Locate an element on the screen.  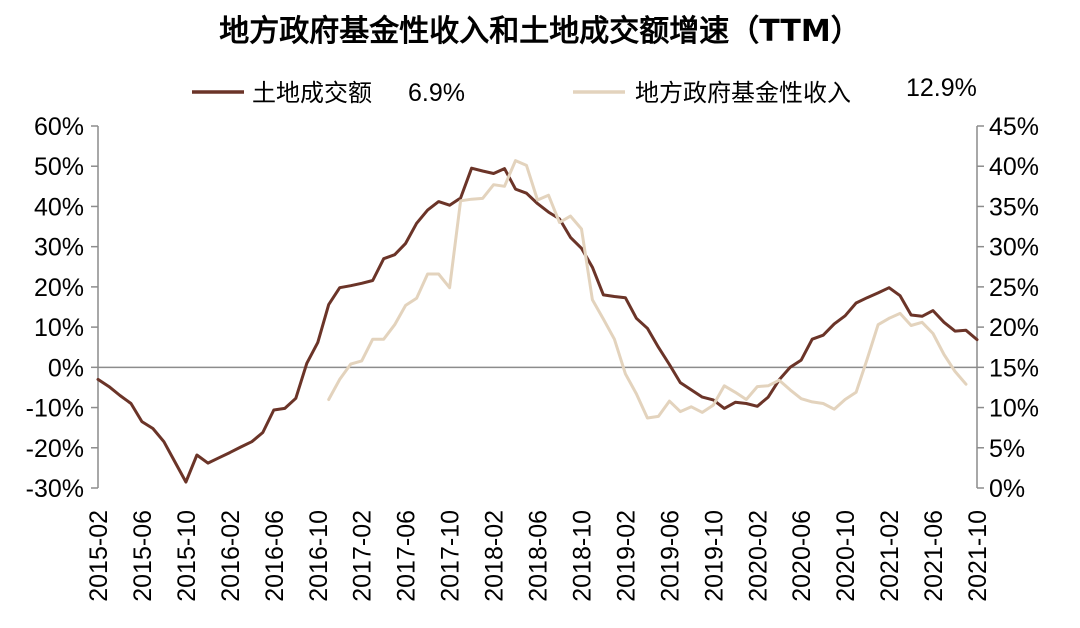
legend-label-1: 土地成交额 is located at coordinates (312, 93).